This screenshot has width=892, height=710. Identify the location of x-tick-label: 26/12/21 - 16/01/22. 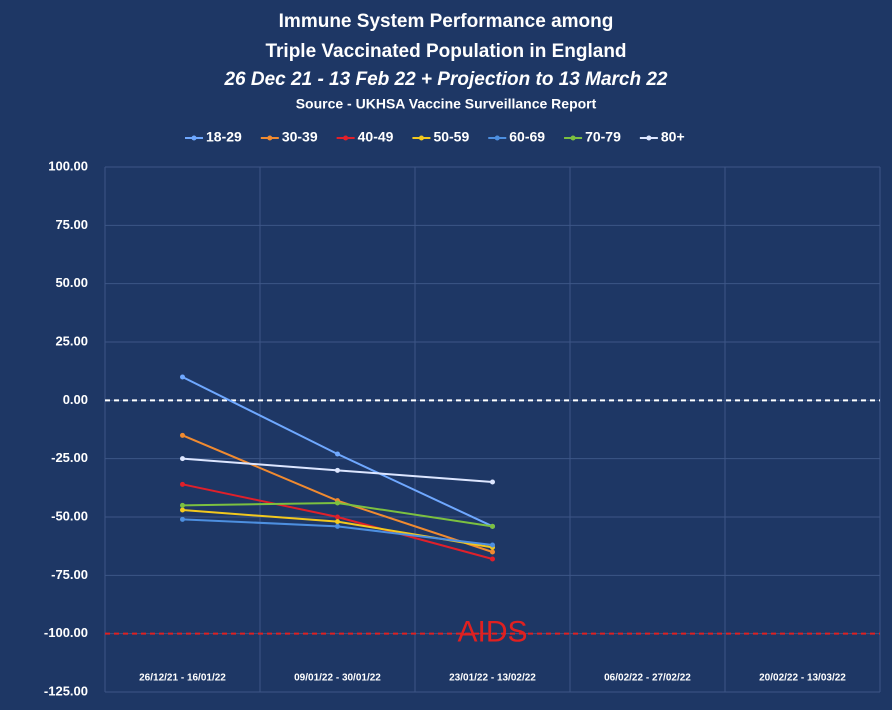
(182, 678).